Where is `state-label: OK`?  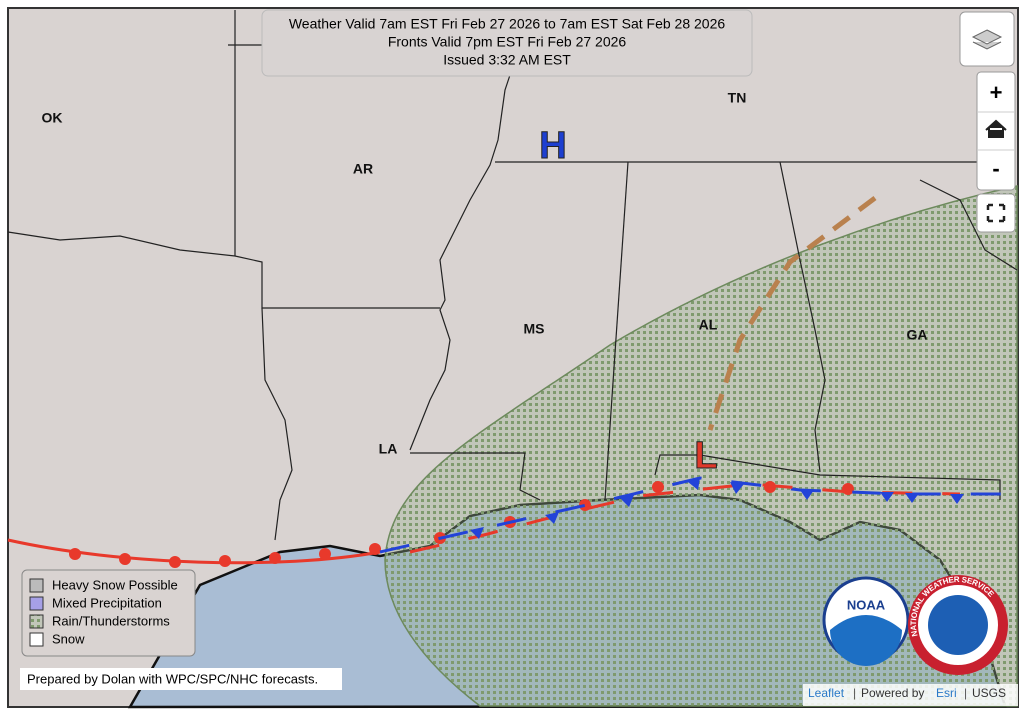 state-label: OK is located at coordinates (52, 118).